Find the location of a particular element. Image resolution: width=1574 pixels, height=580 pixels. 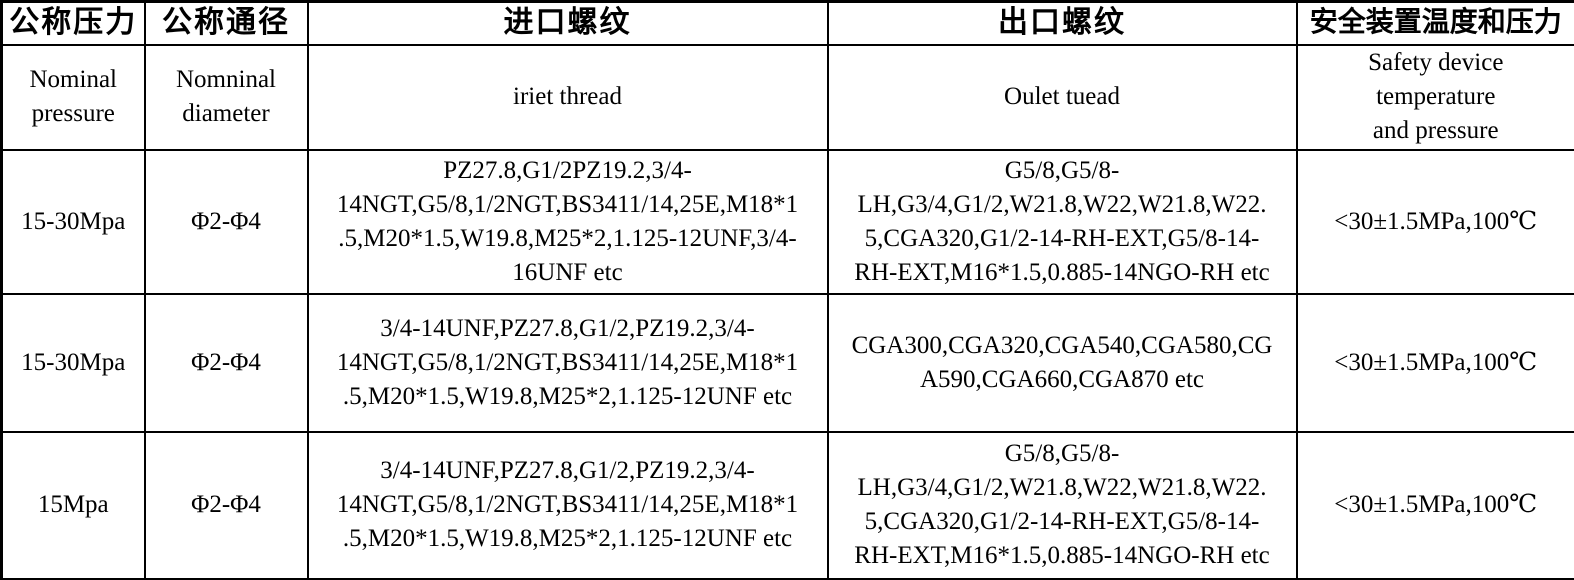

cell-r2-nominal-pressure: 15-30Mpa is located at coordinates (73, 362).